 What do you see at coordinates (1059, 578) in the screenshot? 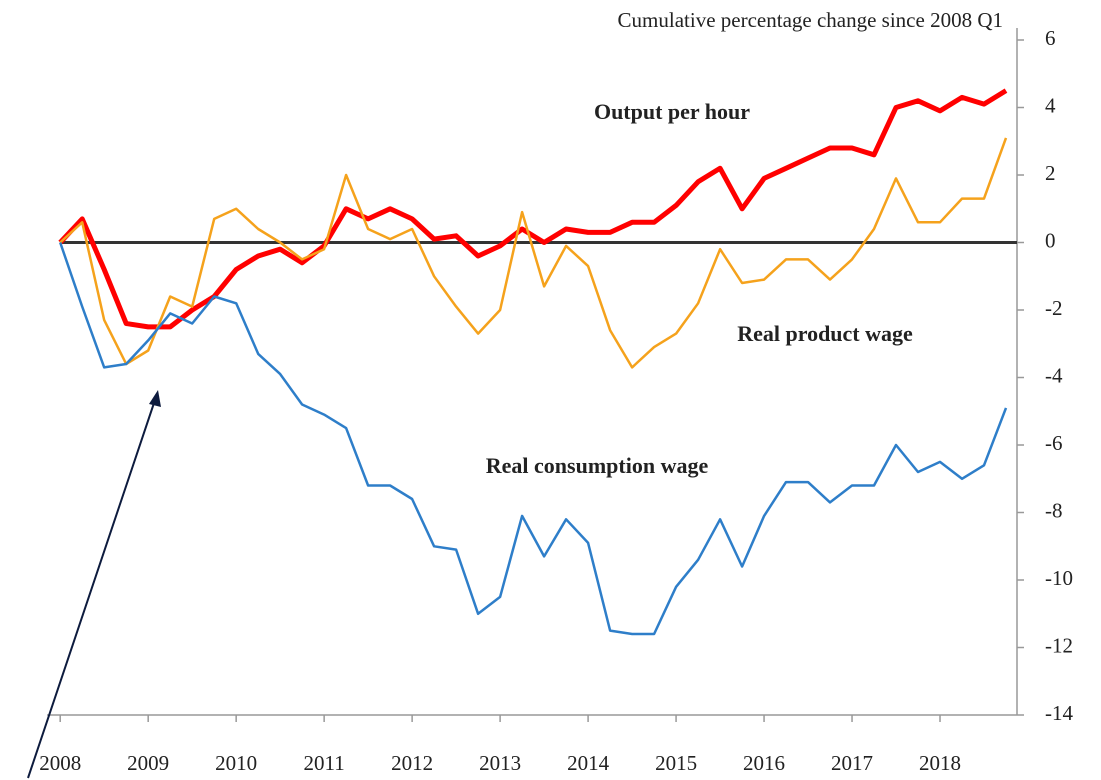
I see `y-tick-label: -10` at bounding box center [1059, 578].